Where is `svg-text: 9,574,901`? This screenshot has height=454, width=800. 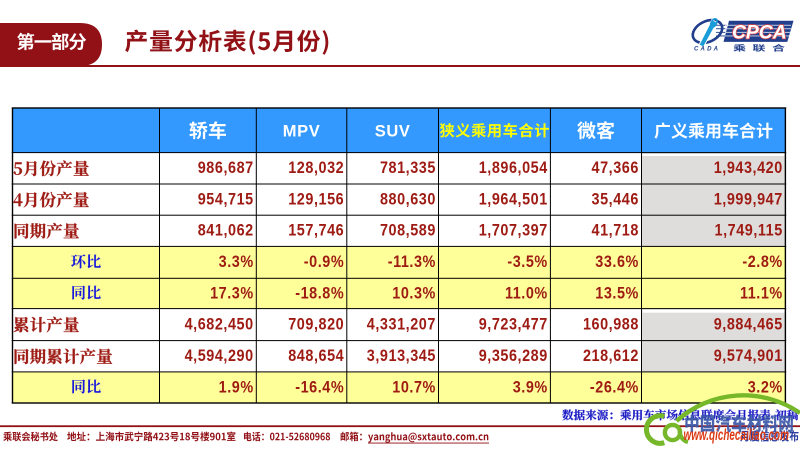 svg-text: 9,574,901 is located at coordinates (748, 356).